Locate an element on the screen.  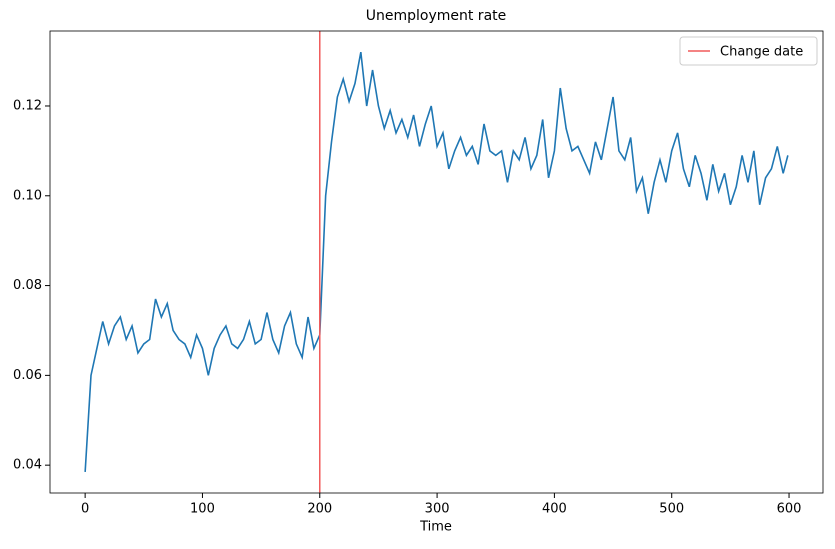
x-tick-label: 100 is located at coordinates (202, 509).